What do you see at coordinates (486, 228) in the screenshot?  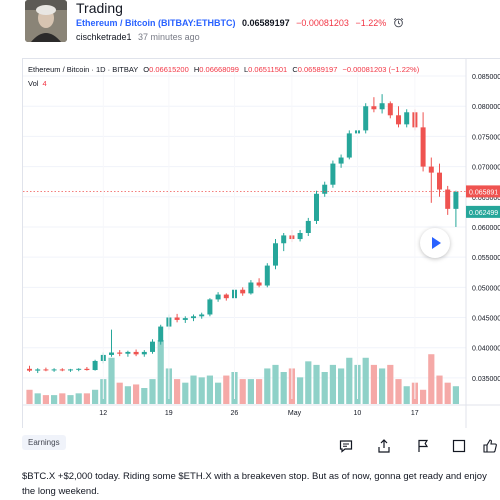 I see `y-tick-label: 0.060000` at bounding box center [486, 228].